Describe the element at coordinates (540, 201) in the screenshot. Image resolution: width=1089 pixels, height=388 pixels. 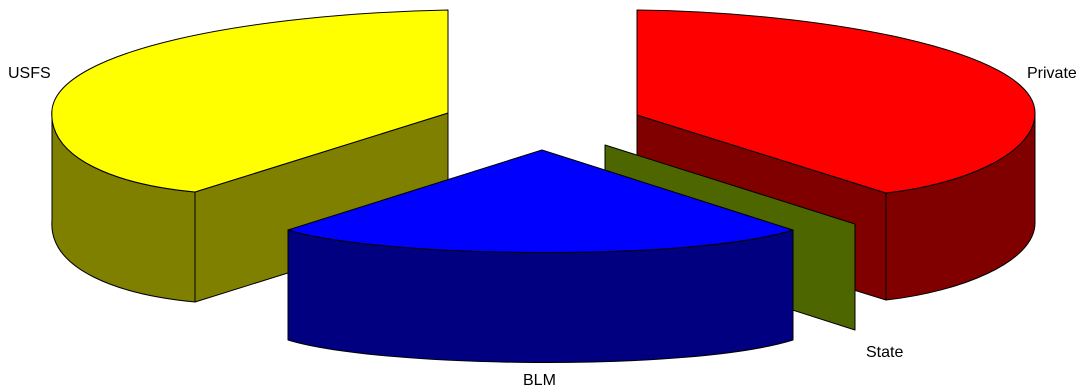
I see `slice-blm-top` at that location.